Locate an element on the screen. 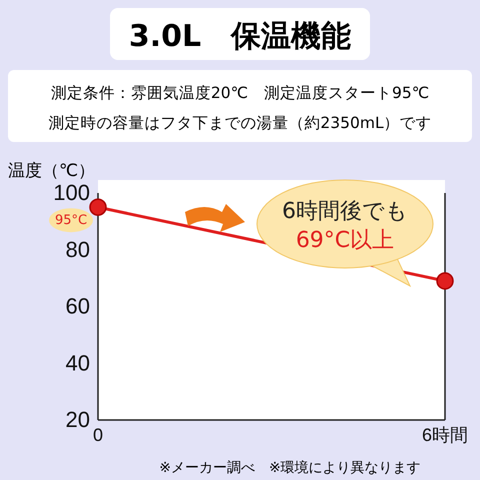  y-tick-label: 80 is located at coordinates (78, 249).